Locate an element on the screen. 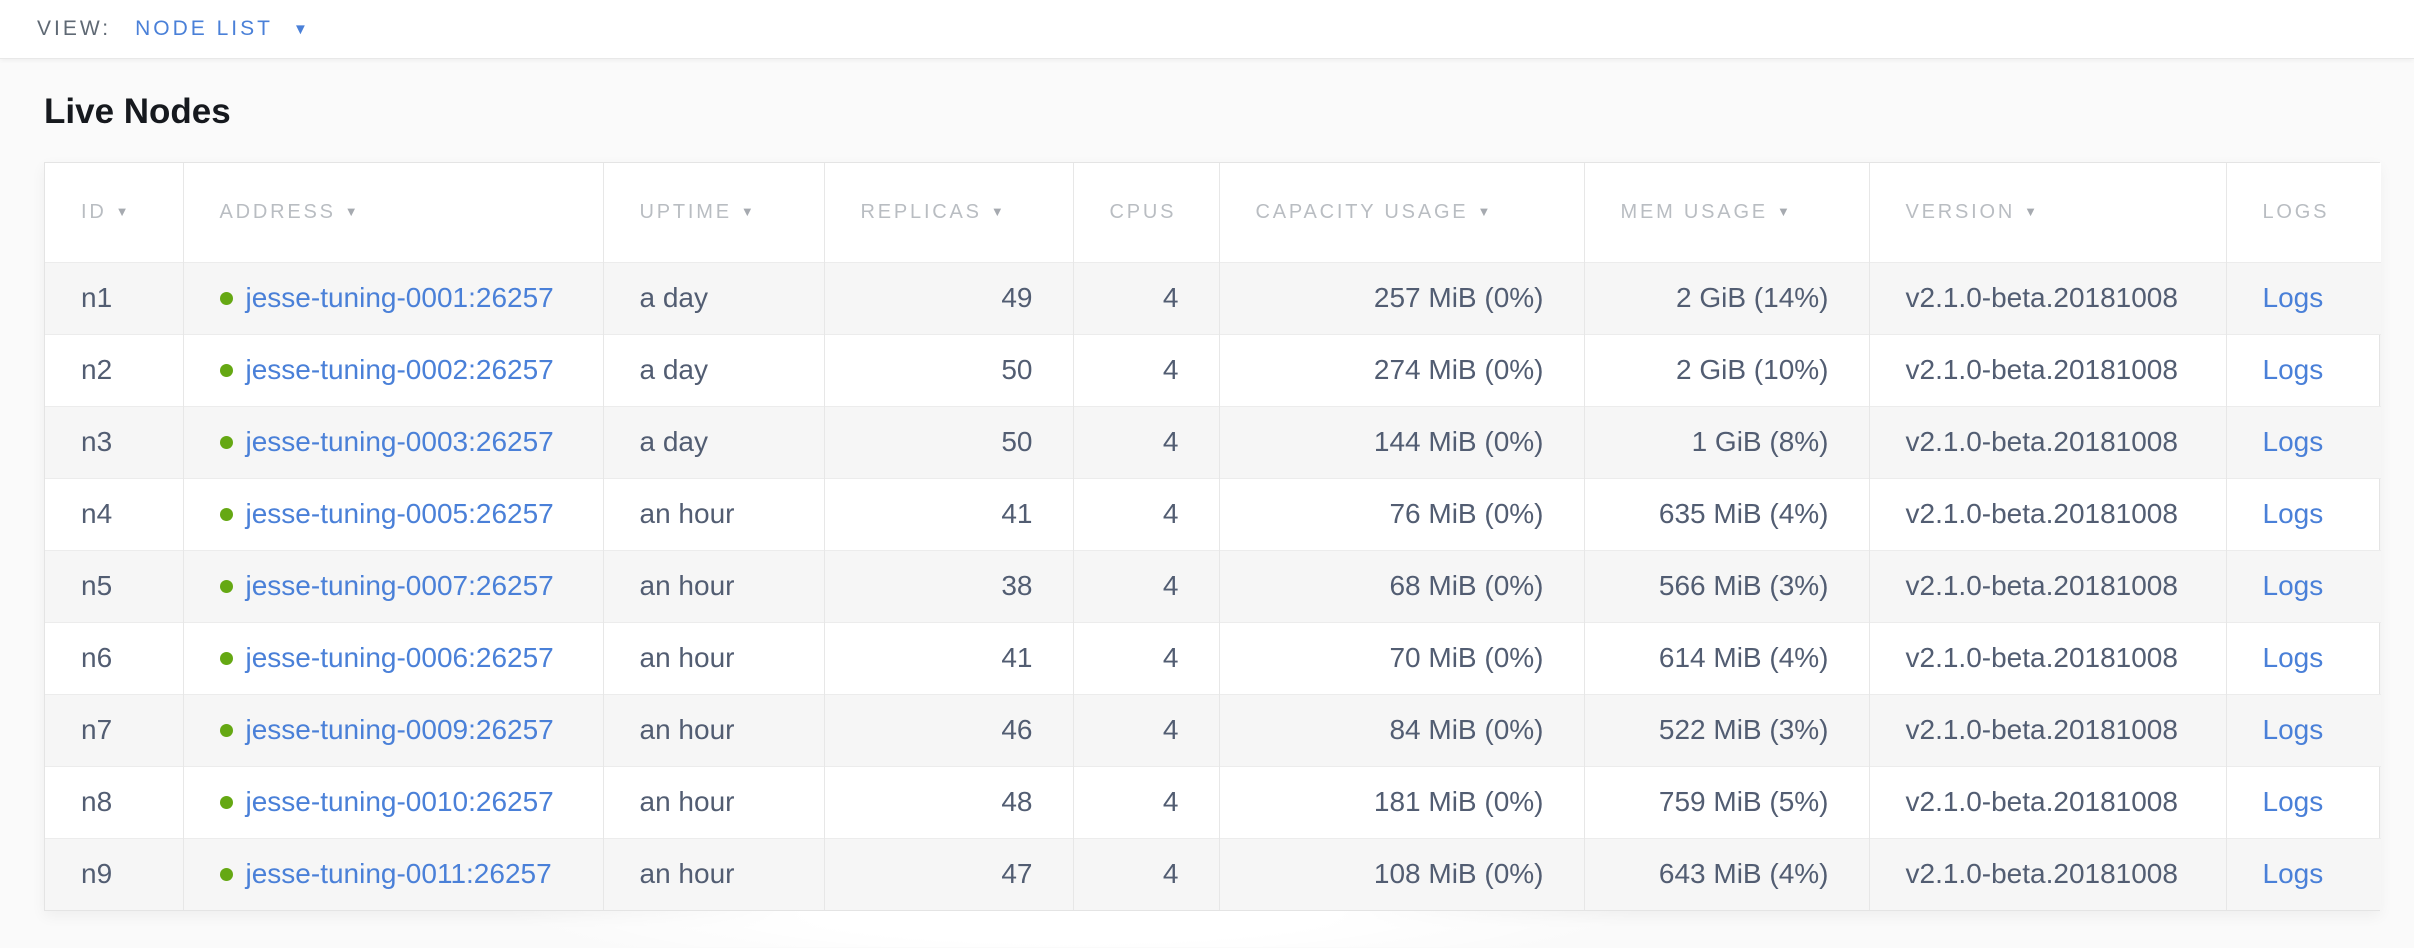  column-header-address: ADDRESS ▼ is located at coordinates (392, 212).